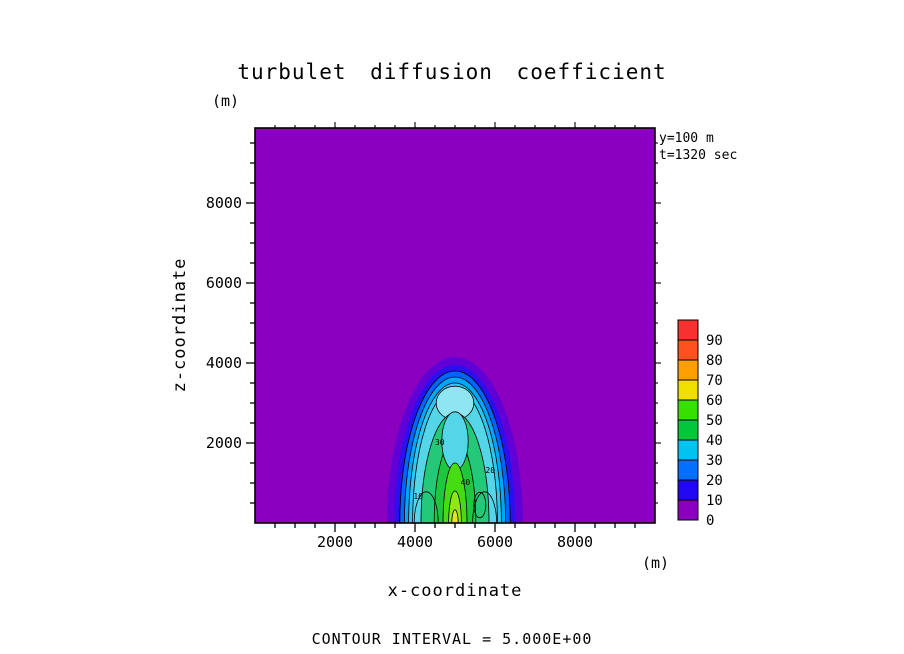  What do you see at coordinates (224, 363) in the screenshot?
I see `y-tick-label: 4000` at bounding box center [224, 363].